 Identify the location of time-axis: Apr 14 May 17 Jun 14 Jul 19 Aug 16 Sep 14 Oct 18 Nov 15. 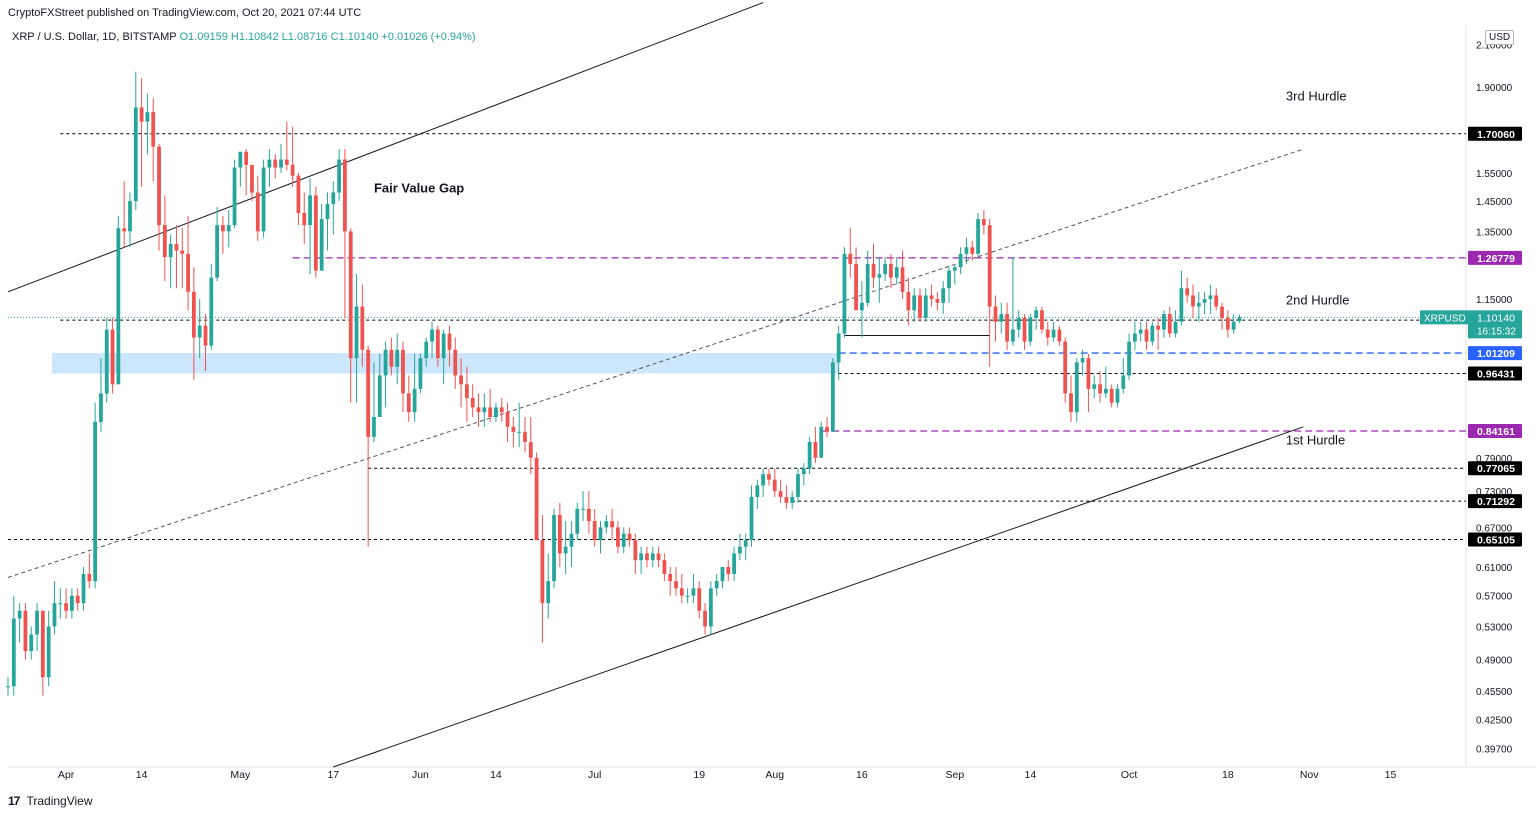
(727, 775).